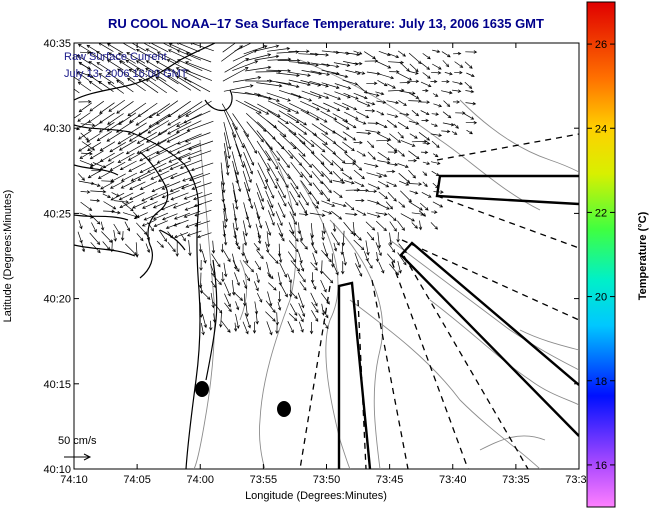 This screenshot has height=511, width=651. What do you see at coordinates (57, 44) in the screenshot?
I see `y-tick-label: 40:35` at bounding box center [57, 44].